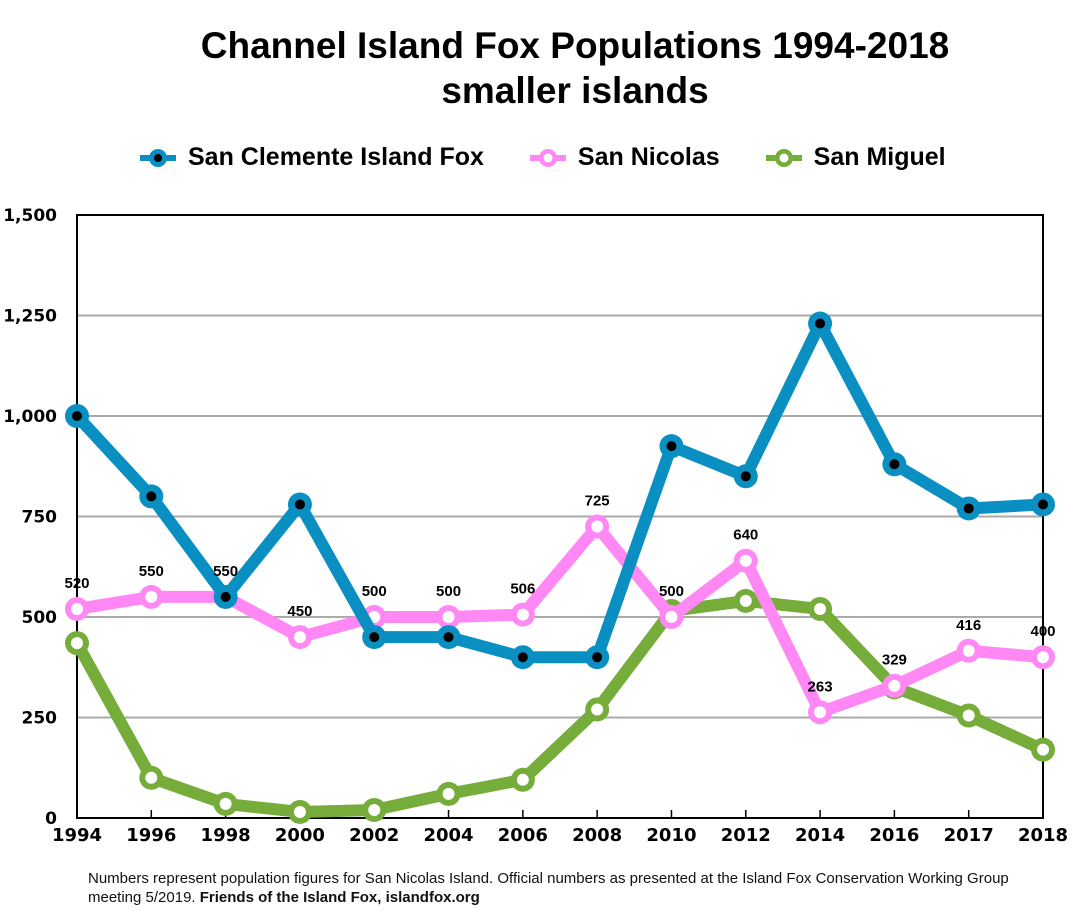  I want to click on legend-marker-san-nicolas, so click(547, 157).